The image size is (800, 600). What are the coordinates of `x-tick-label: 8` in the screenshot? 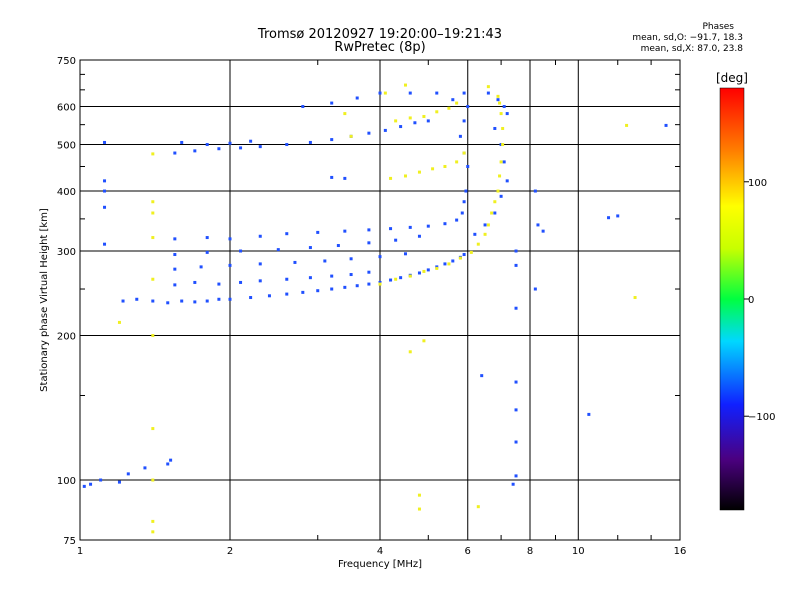 It's located at (530, 551).